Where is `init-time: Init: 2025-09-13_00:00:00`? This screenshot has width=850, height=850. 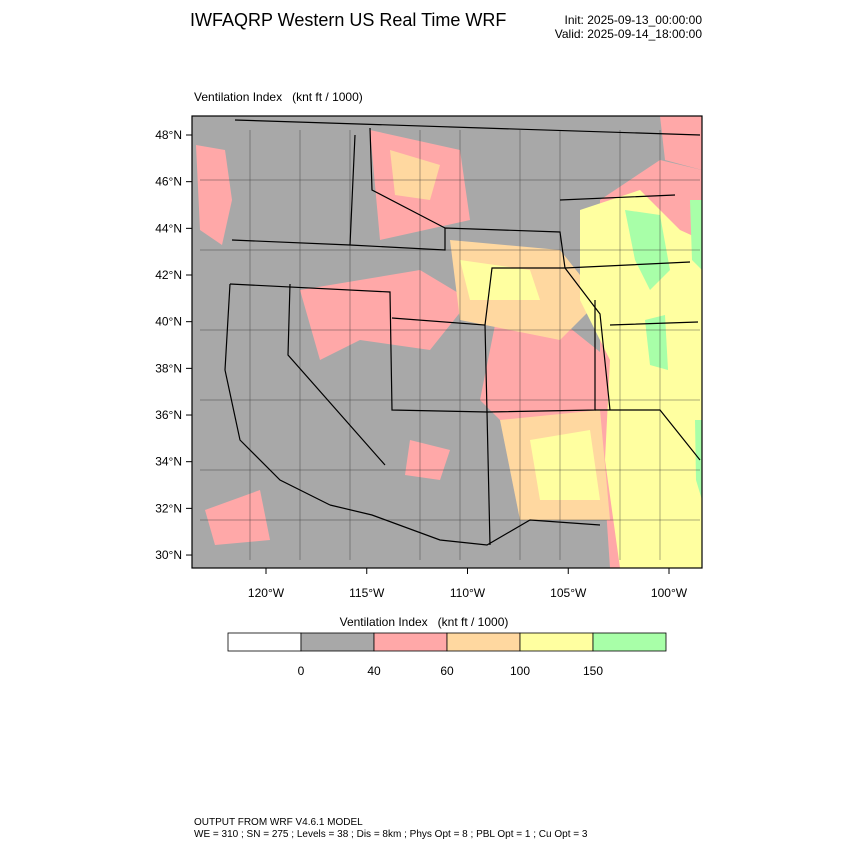 init-time: Init: 2025-09-13_00:00:00 is located at coordinates (634, 20).